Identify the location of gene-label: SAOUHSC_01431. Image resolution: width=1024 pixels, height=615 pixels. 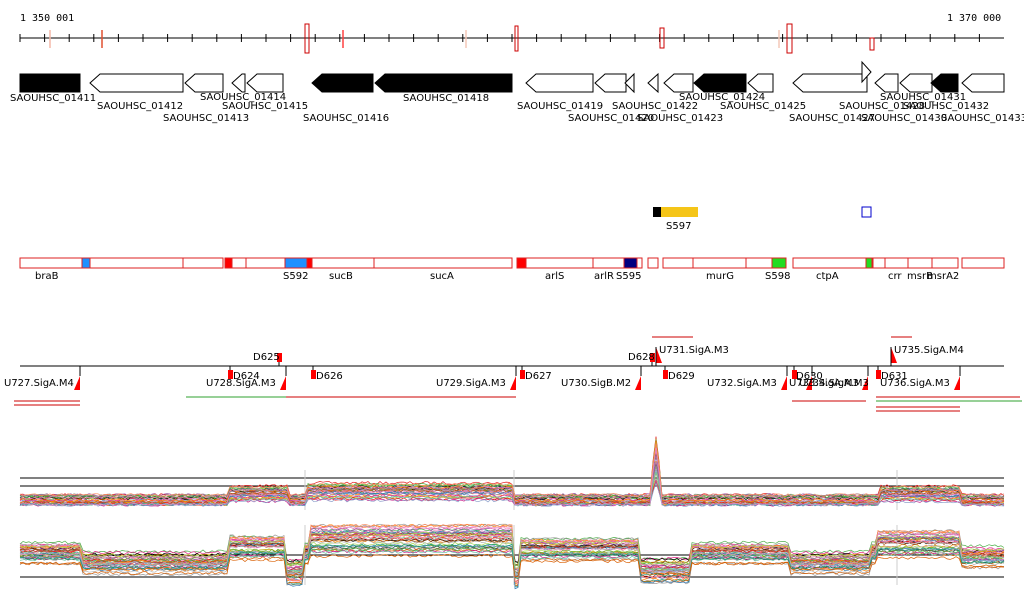
(923, 97).